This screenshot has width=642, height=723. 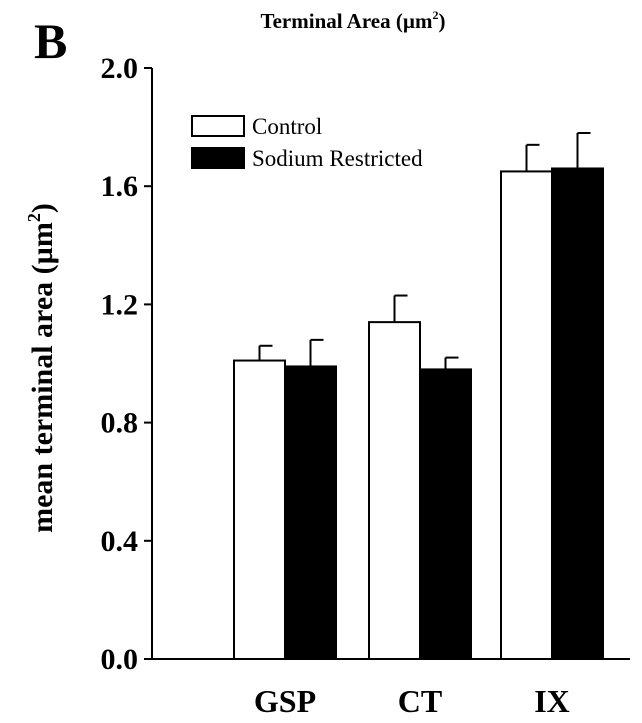 What do you see at coordinates (120, 186) in the screenshot?
I see `y-tick-label: 1.6` at bounding box center [120, 186].